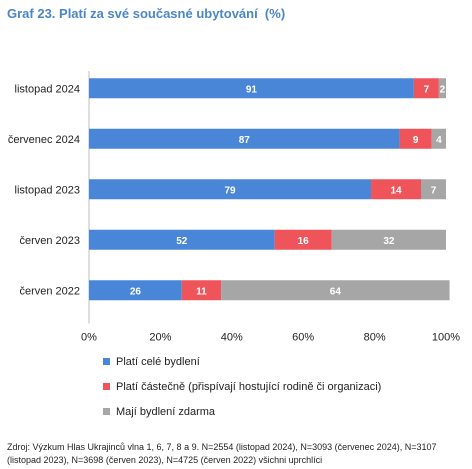 The width and height of the screenshot is (472, 469). What do you see at coordinates (242, 411) in the screenshot?
I see `legend-item-free: Mají bydlení zdarma` at bounding box center [242, 411].